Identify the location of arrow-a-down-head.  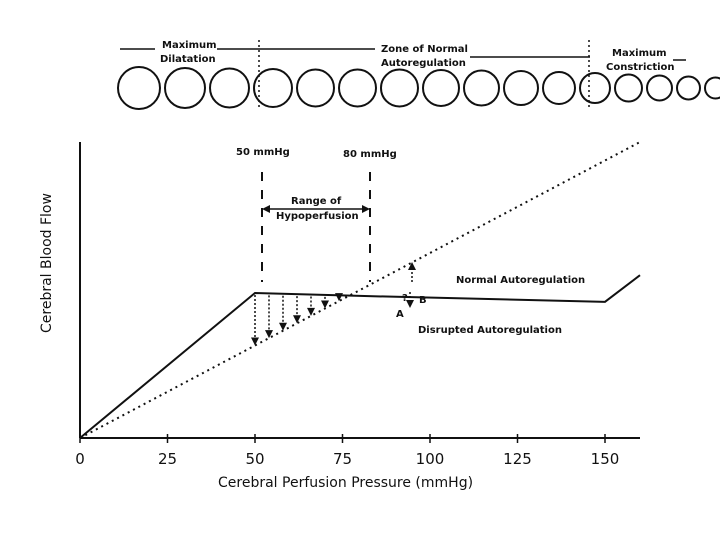
(410, 304).